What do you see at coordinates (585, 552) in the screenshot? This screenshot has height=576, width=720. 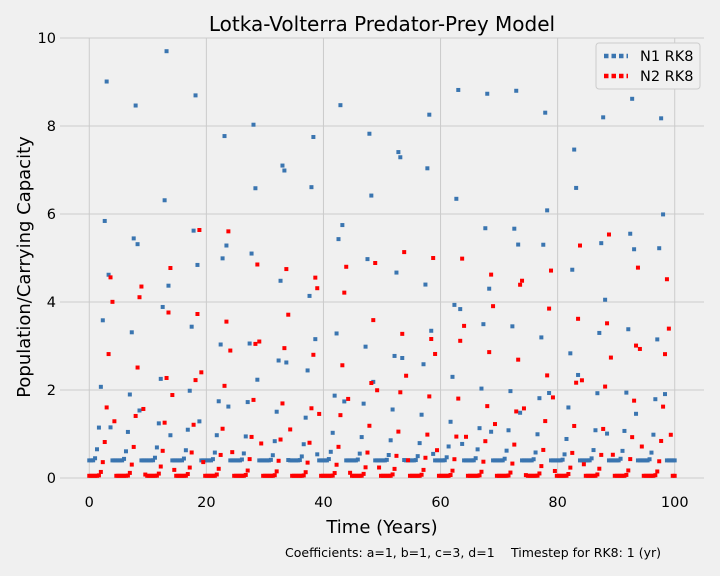 I see `timestep-caption: Timestep for RK8: 1 (yr)` at bounding box center [585, 552].